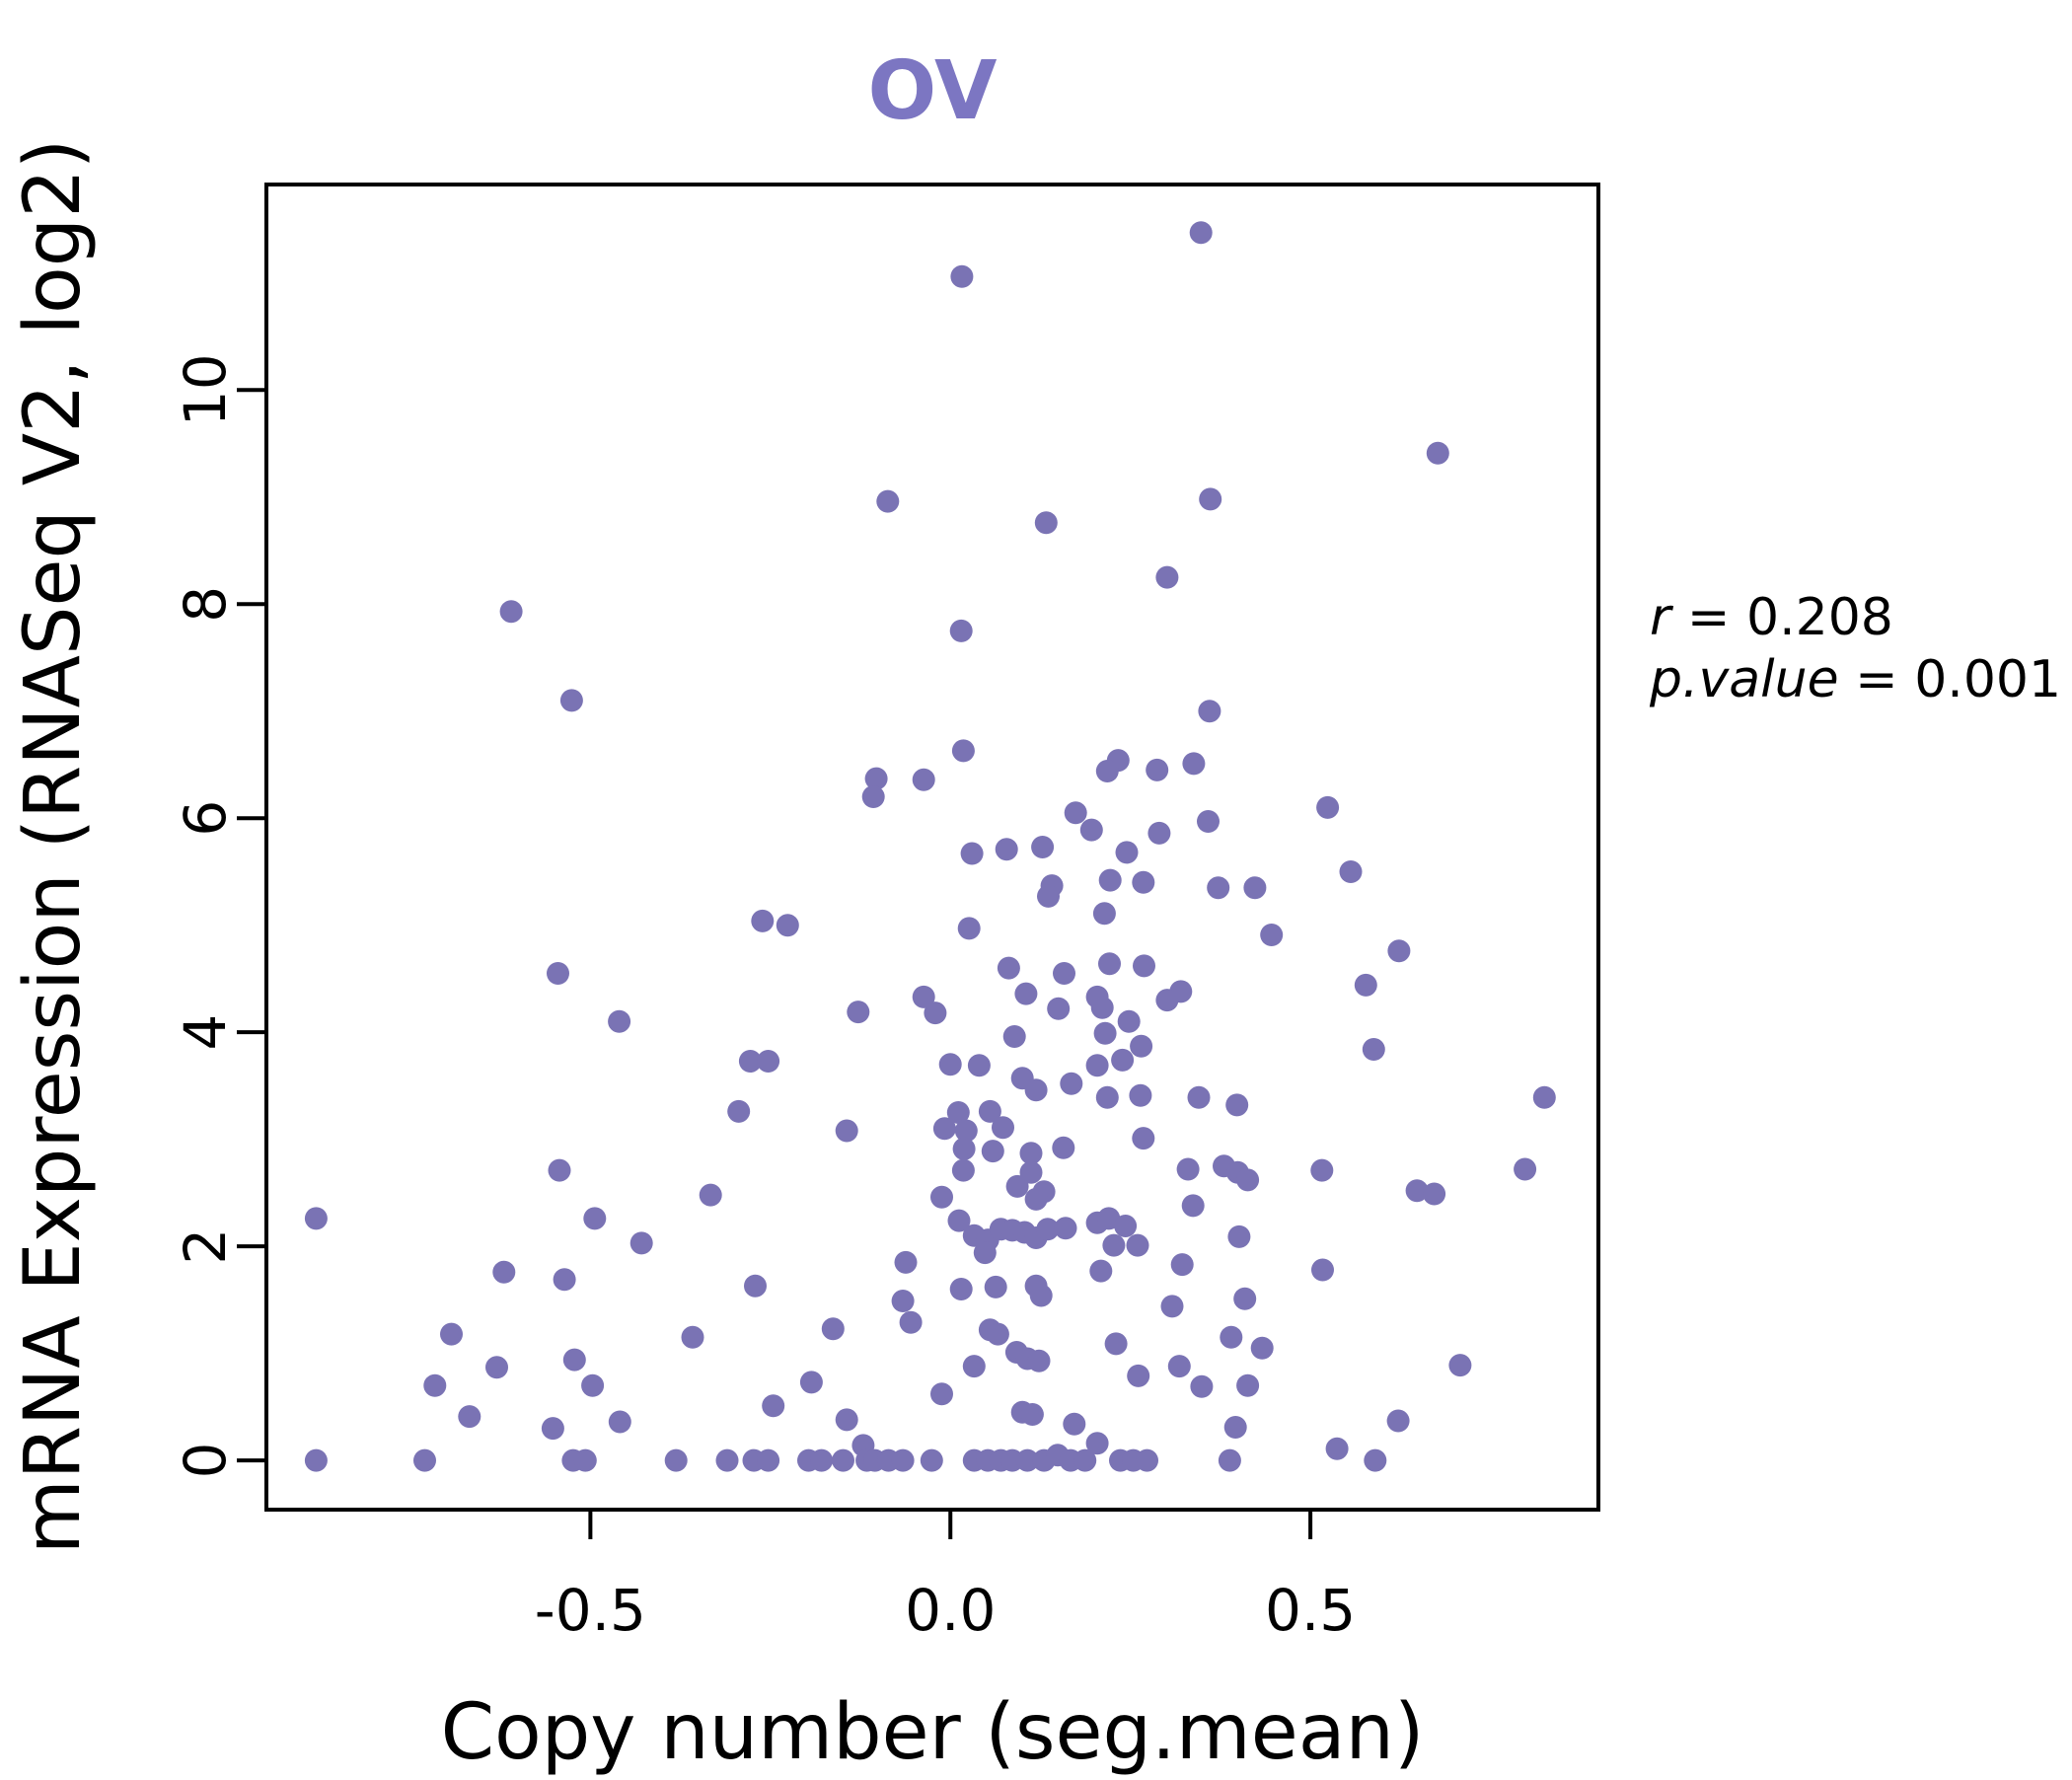 The width and height of the screenshot is (2072, 1780). Describe the element at coordinates (205, 389) in the screenshot. I see `y-tick-label: 10` at that location.